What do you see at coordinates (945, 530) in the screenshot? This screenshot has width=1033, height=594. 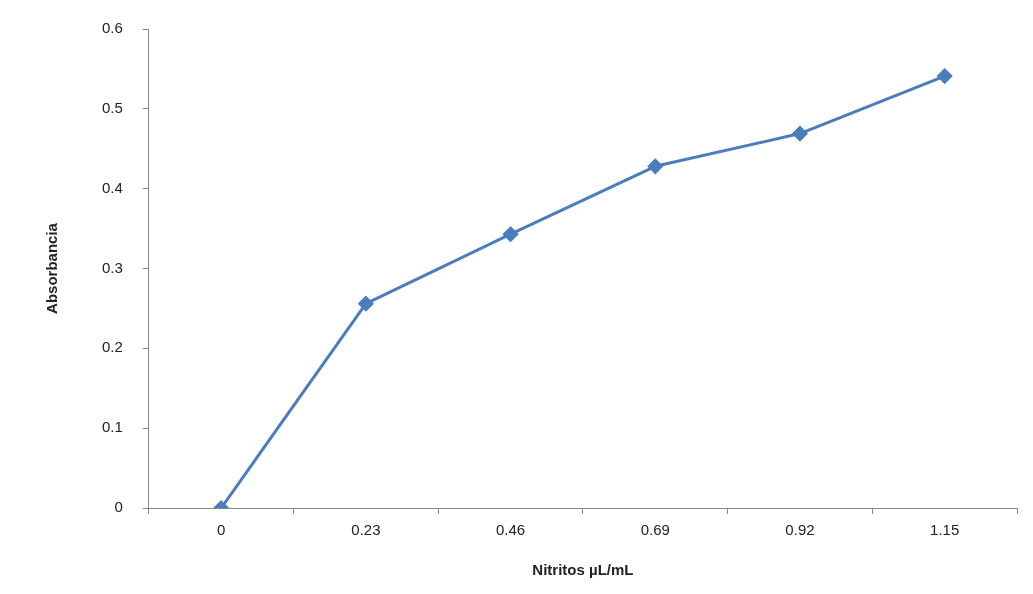 I see `x-tick-label: 1.15` at bounding box center [945, 530].